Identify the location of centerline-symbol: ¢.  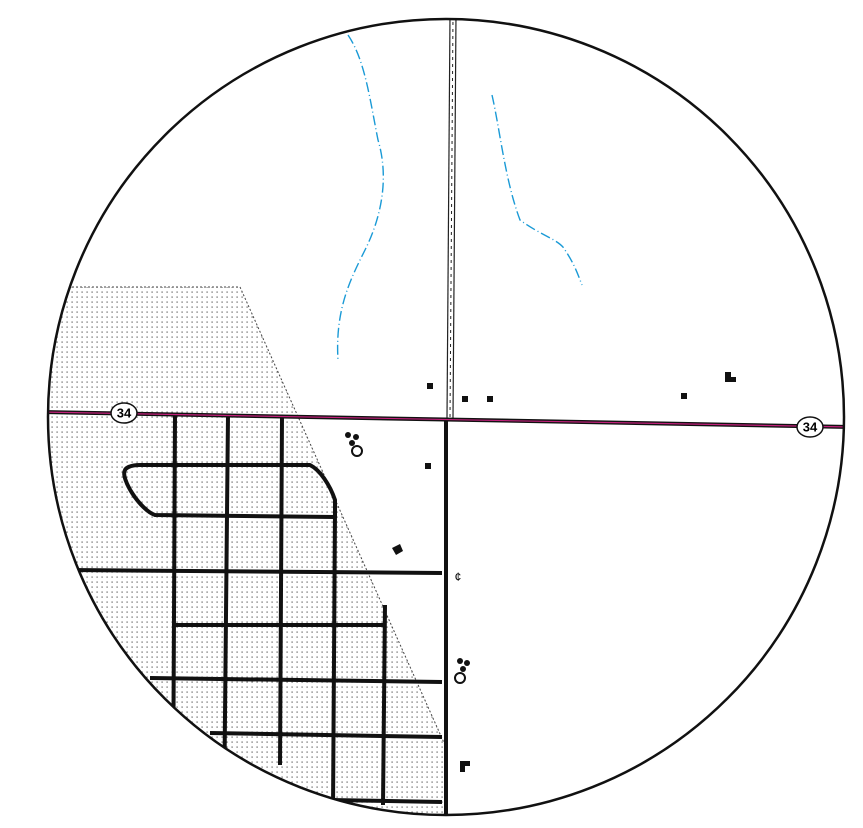
(458, 577).